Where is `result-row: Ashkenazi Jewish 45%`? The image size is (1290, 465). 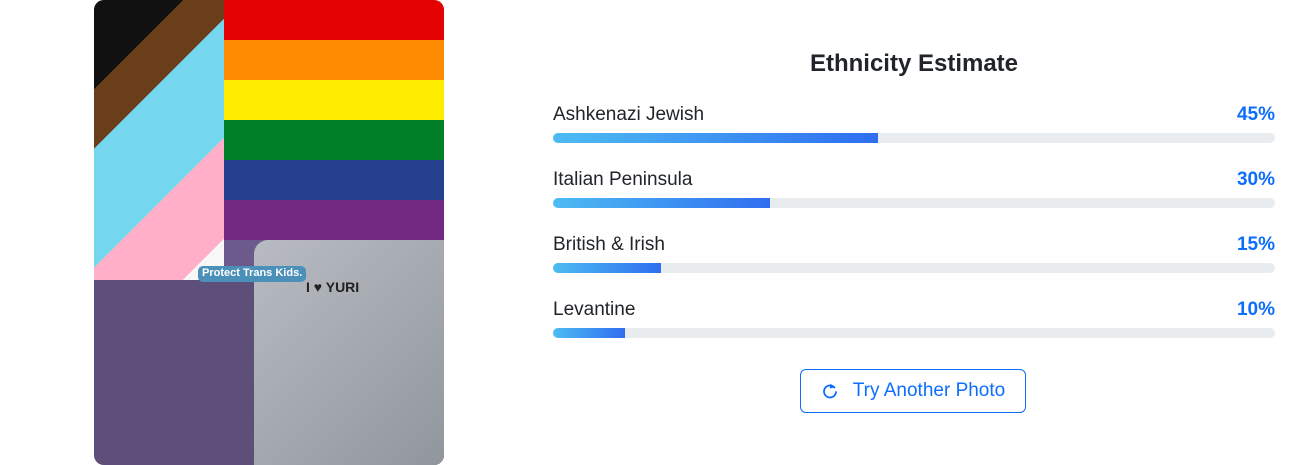
result-row: Ashkenazi Jewish 45% is located at coordinates (914, 124).